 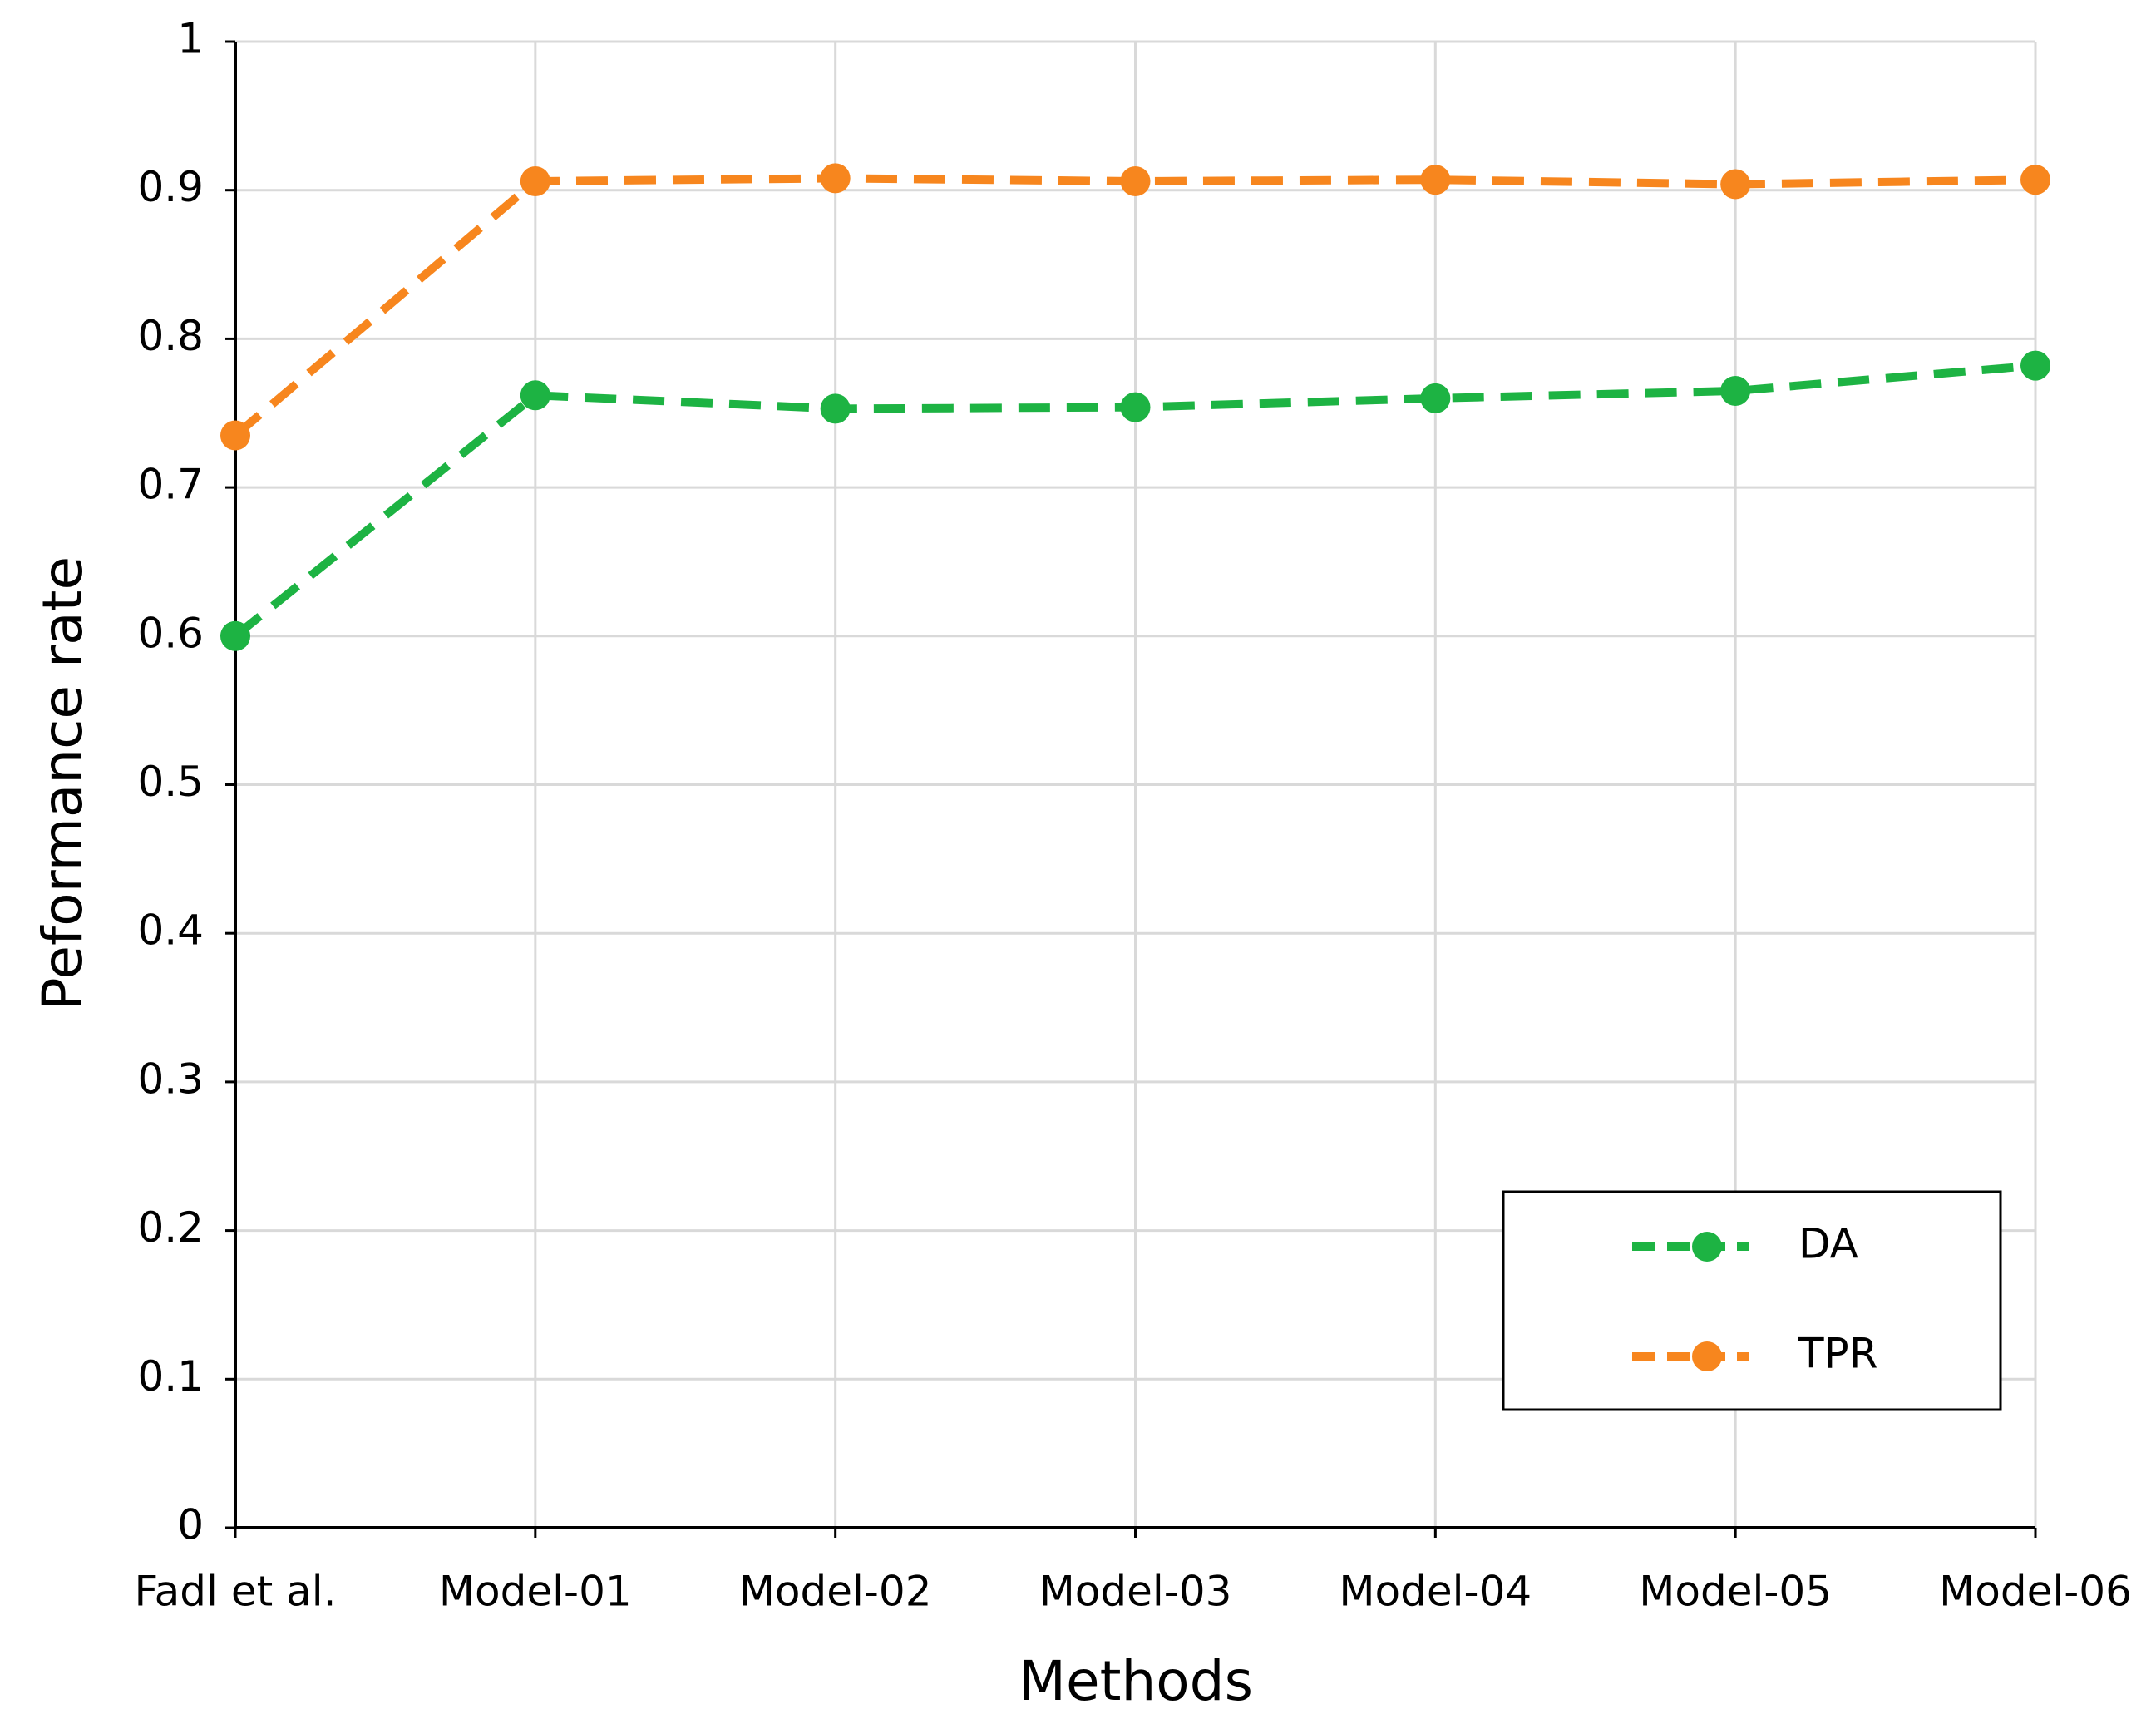 What do you see at coordinates (170, 187) in the screenshot?
I see `y-tick-label: 0.9` at bounding box center [170, 187].